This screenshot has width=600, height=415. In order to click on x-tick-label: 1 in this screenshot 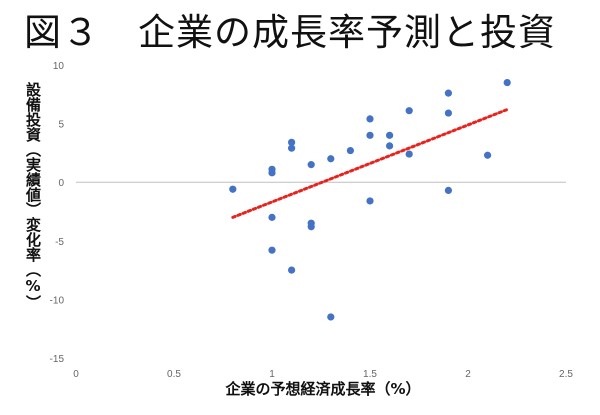, I will do `click(272, 374)`.